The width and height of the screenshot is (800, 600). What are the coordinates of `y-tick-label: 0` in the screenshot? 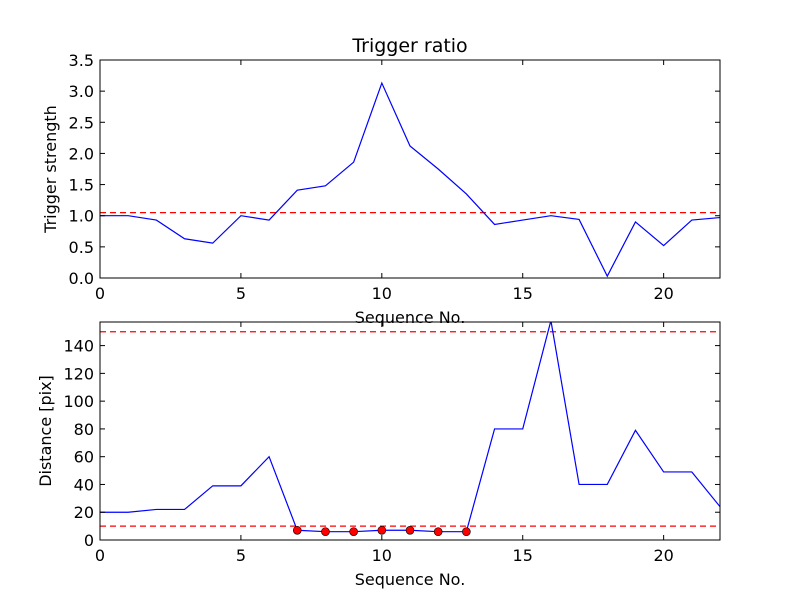 It's located at (89, 540).